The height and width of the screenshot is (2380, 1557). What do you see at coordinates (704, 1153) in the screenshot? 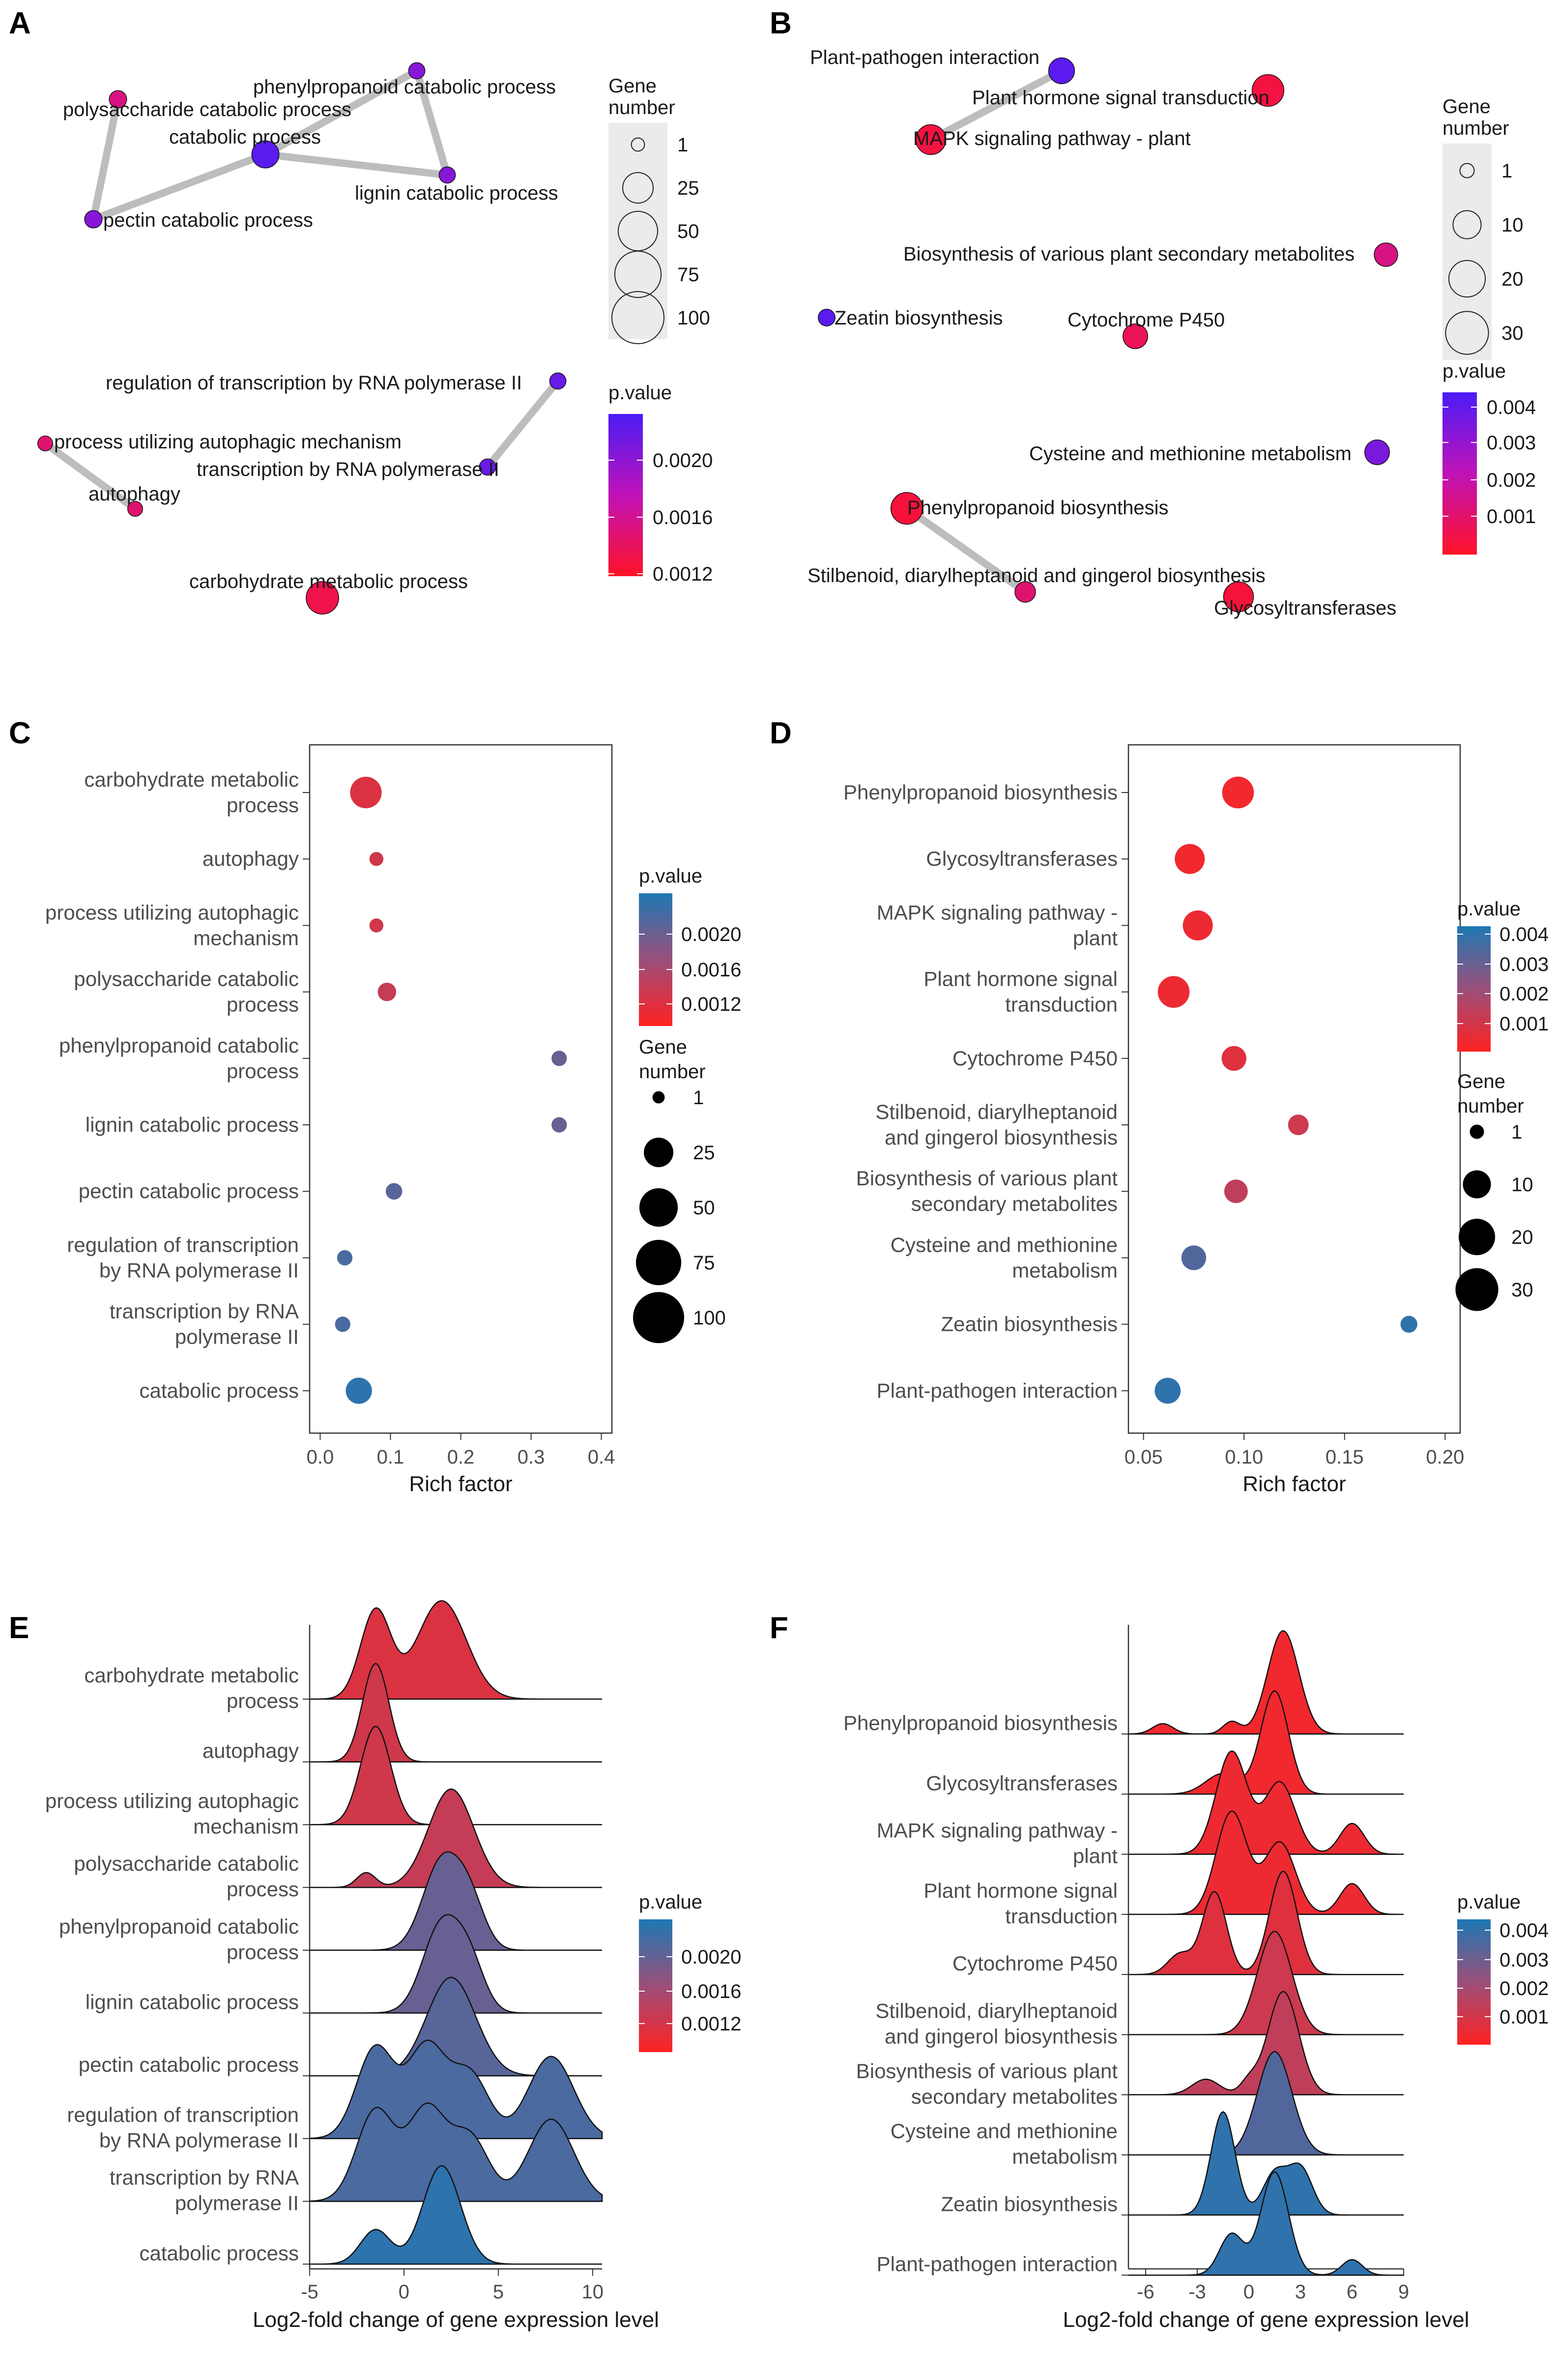
I see `size-legend-value: 25` at bounding box center [704, 1153].